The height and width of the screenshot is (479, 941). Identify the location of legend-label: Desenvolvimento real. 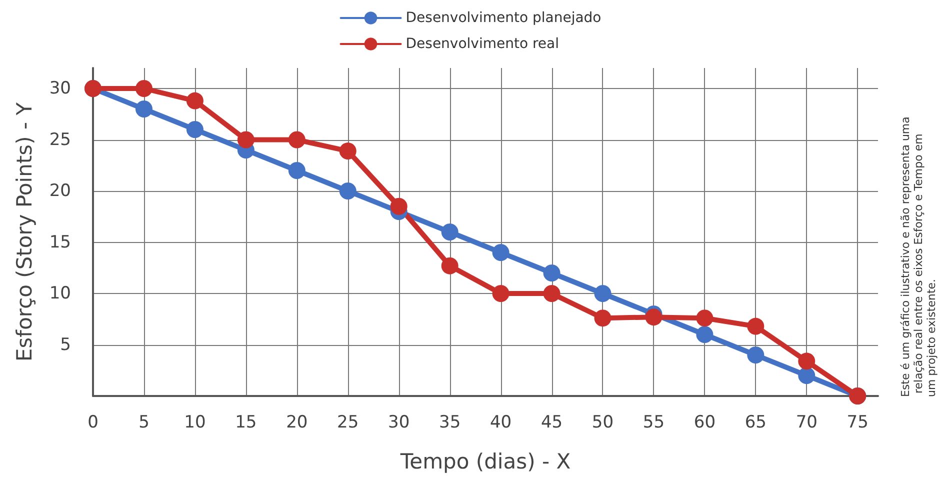
(483, 44).